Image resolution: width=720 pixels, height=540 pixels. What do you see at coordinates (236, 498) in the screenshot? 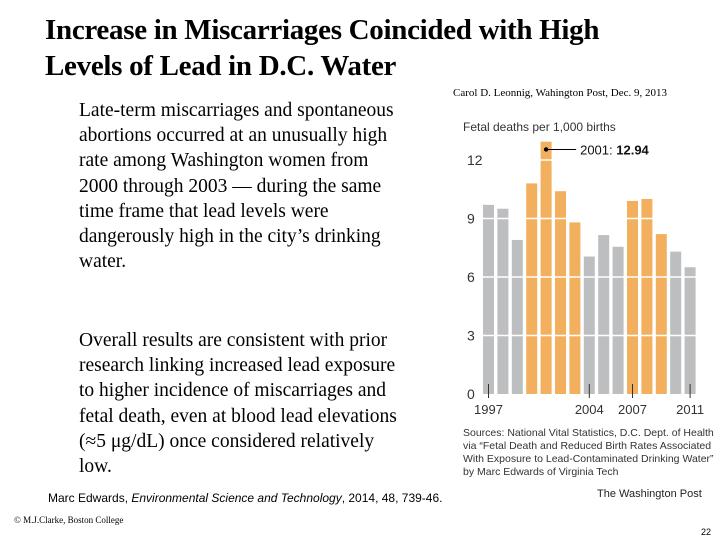
I see `citation-journal: Environmental Science and Technology` at bounding box center [236, 498].